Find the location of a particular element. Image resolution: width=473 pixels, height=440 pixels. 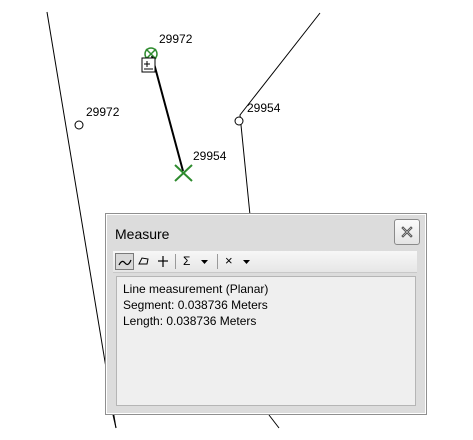

road-line-right-upper is located at coordinates (280, 114).